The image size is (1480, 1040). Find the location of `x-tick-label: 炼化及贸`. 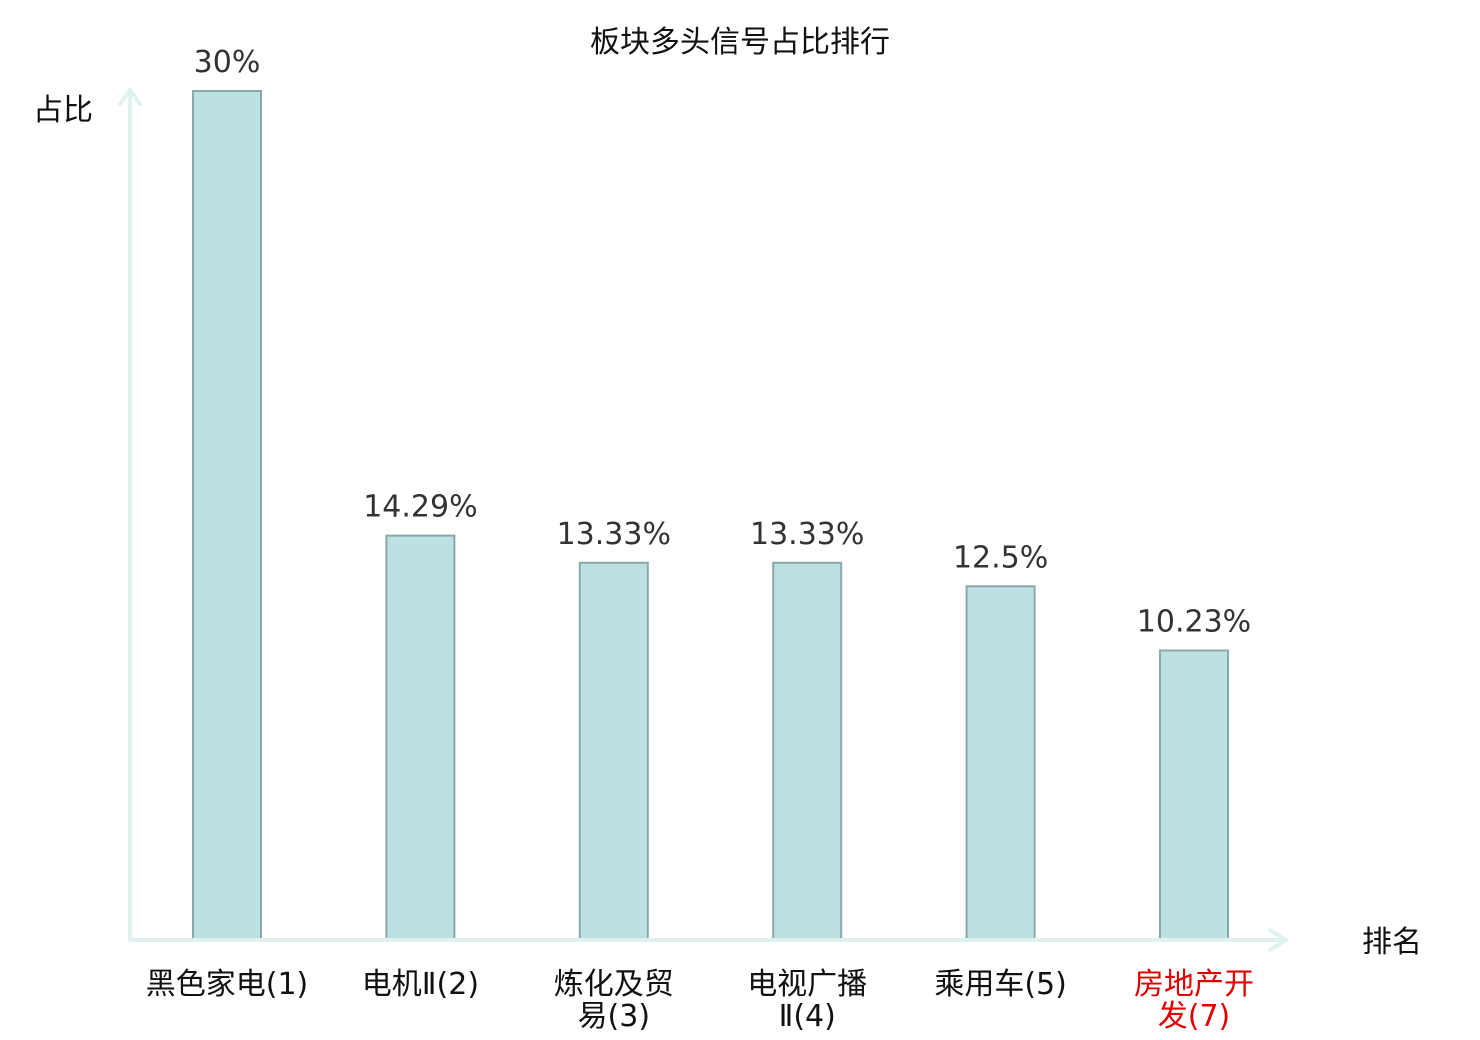

x-tick-label: 炼化及贸 is located at coordinates (614, 984).